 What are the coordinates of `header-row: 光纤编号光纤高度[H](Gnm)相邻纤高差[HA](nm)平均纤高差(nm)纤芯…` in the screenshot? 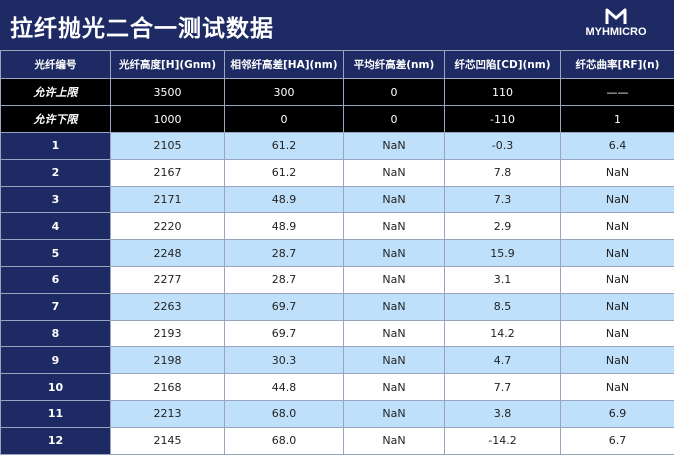 It's located at (337, 65).